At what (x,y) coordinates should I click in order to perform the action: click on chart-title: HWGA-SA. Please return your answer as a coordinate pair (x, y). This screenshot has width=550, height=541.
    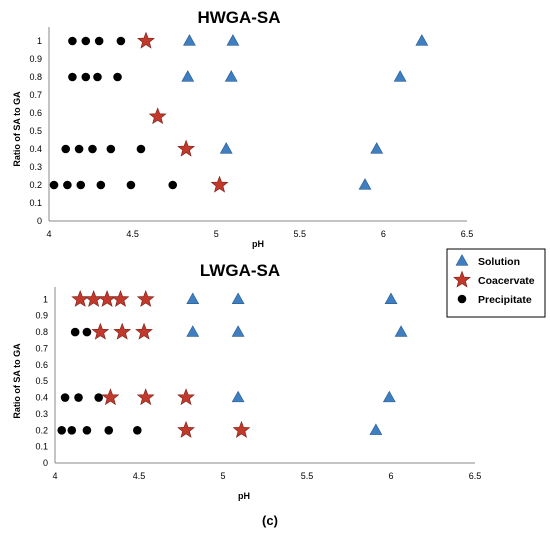
    Looking at the image, I should click on (238, 17).